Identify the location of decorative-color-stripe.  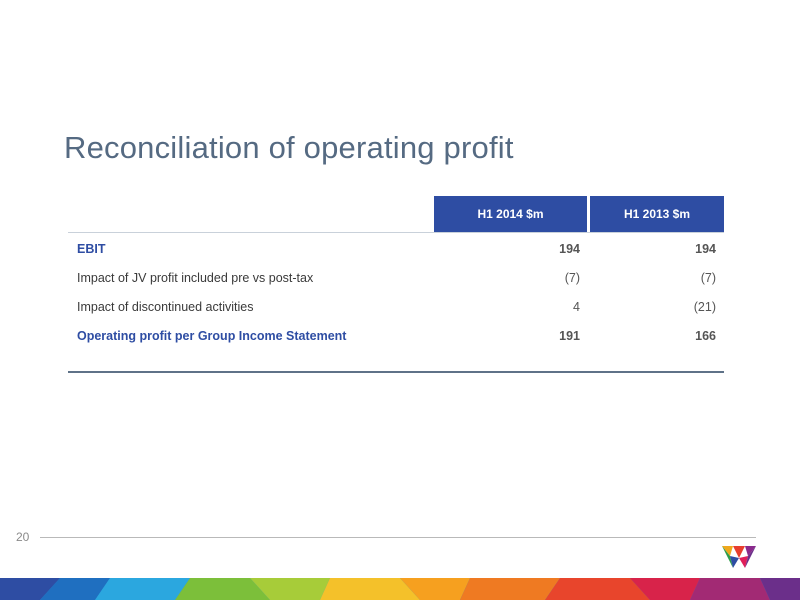
(400, 589).